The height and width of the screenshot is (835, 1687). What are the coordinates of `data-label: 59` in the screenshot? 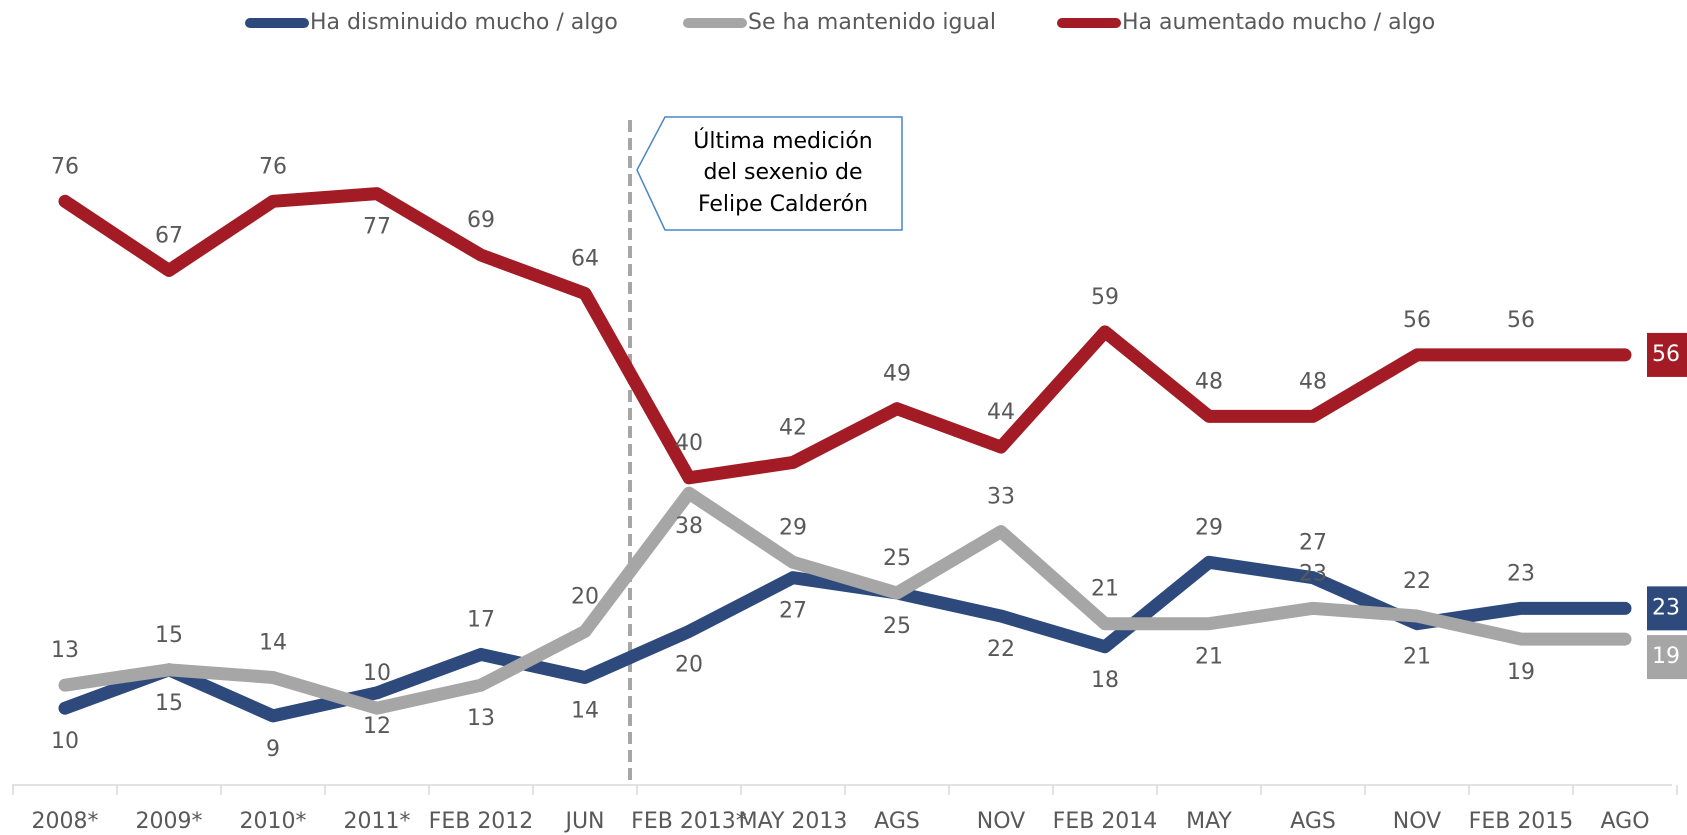 It's located at (1105, 297).